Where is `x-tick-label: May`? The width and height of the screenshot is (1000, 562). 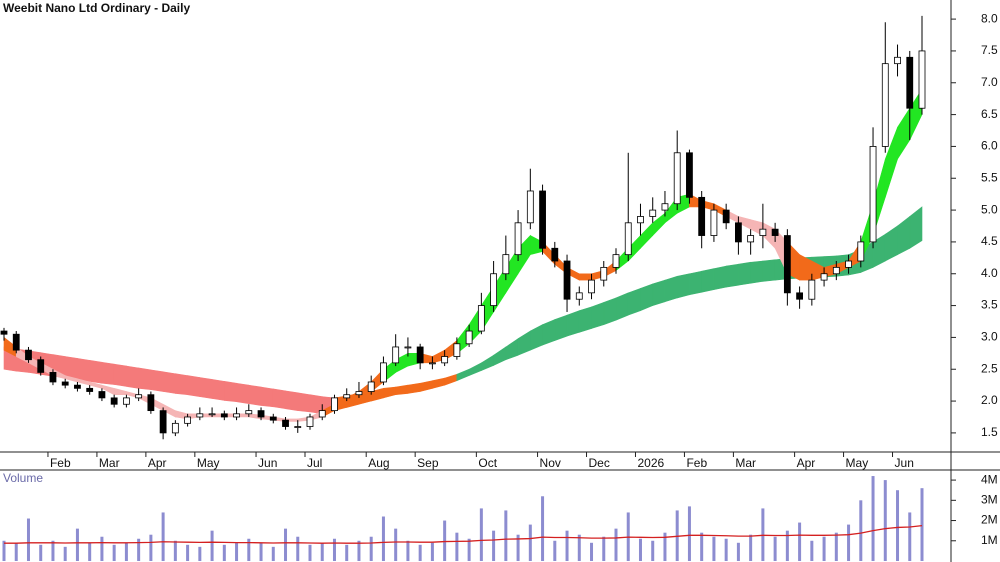
x-tick-label: May is located at coordinates (208, 463).